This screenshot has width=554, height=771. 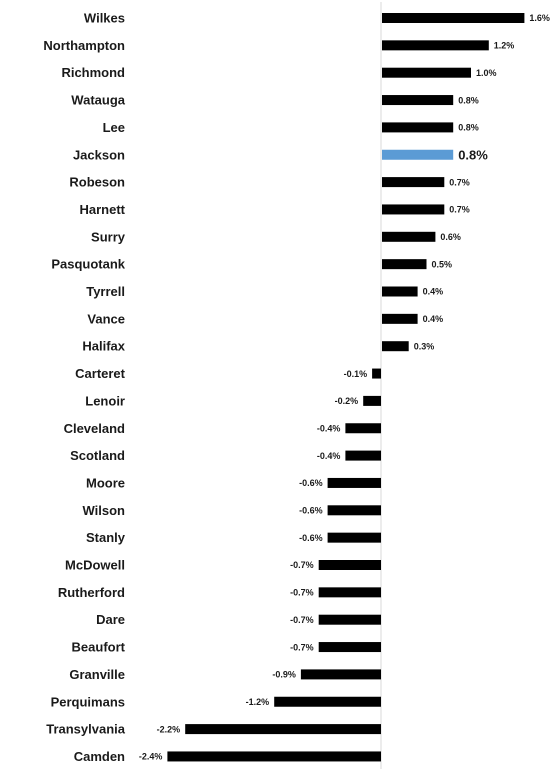 What do you see at coordinates (88, 264) in the screenshot?
I see `category-label: Pasquotank` at bounding box center [88, 264].